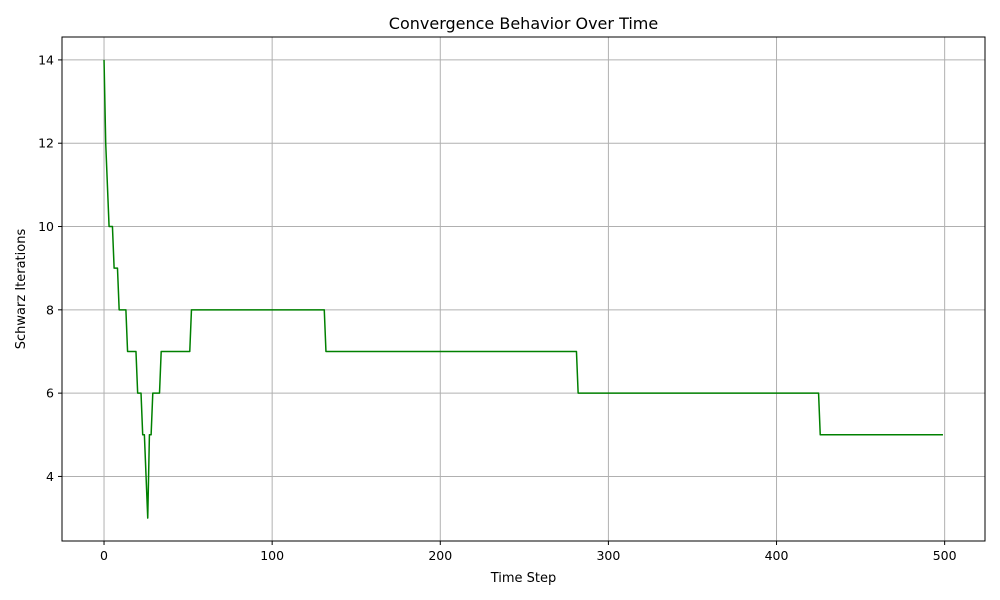 The height and width of the screenshot is (600, 1000). I want to click on x-axis: 0 100 200 300 400 500, so click(528, 552).